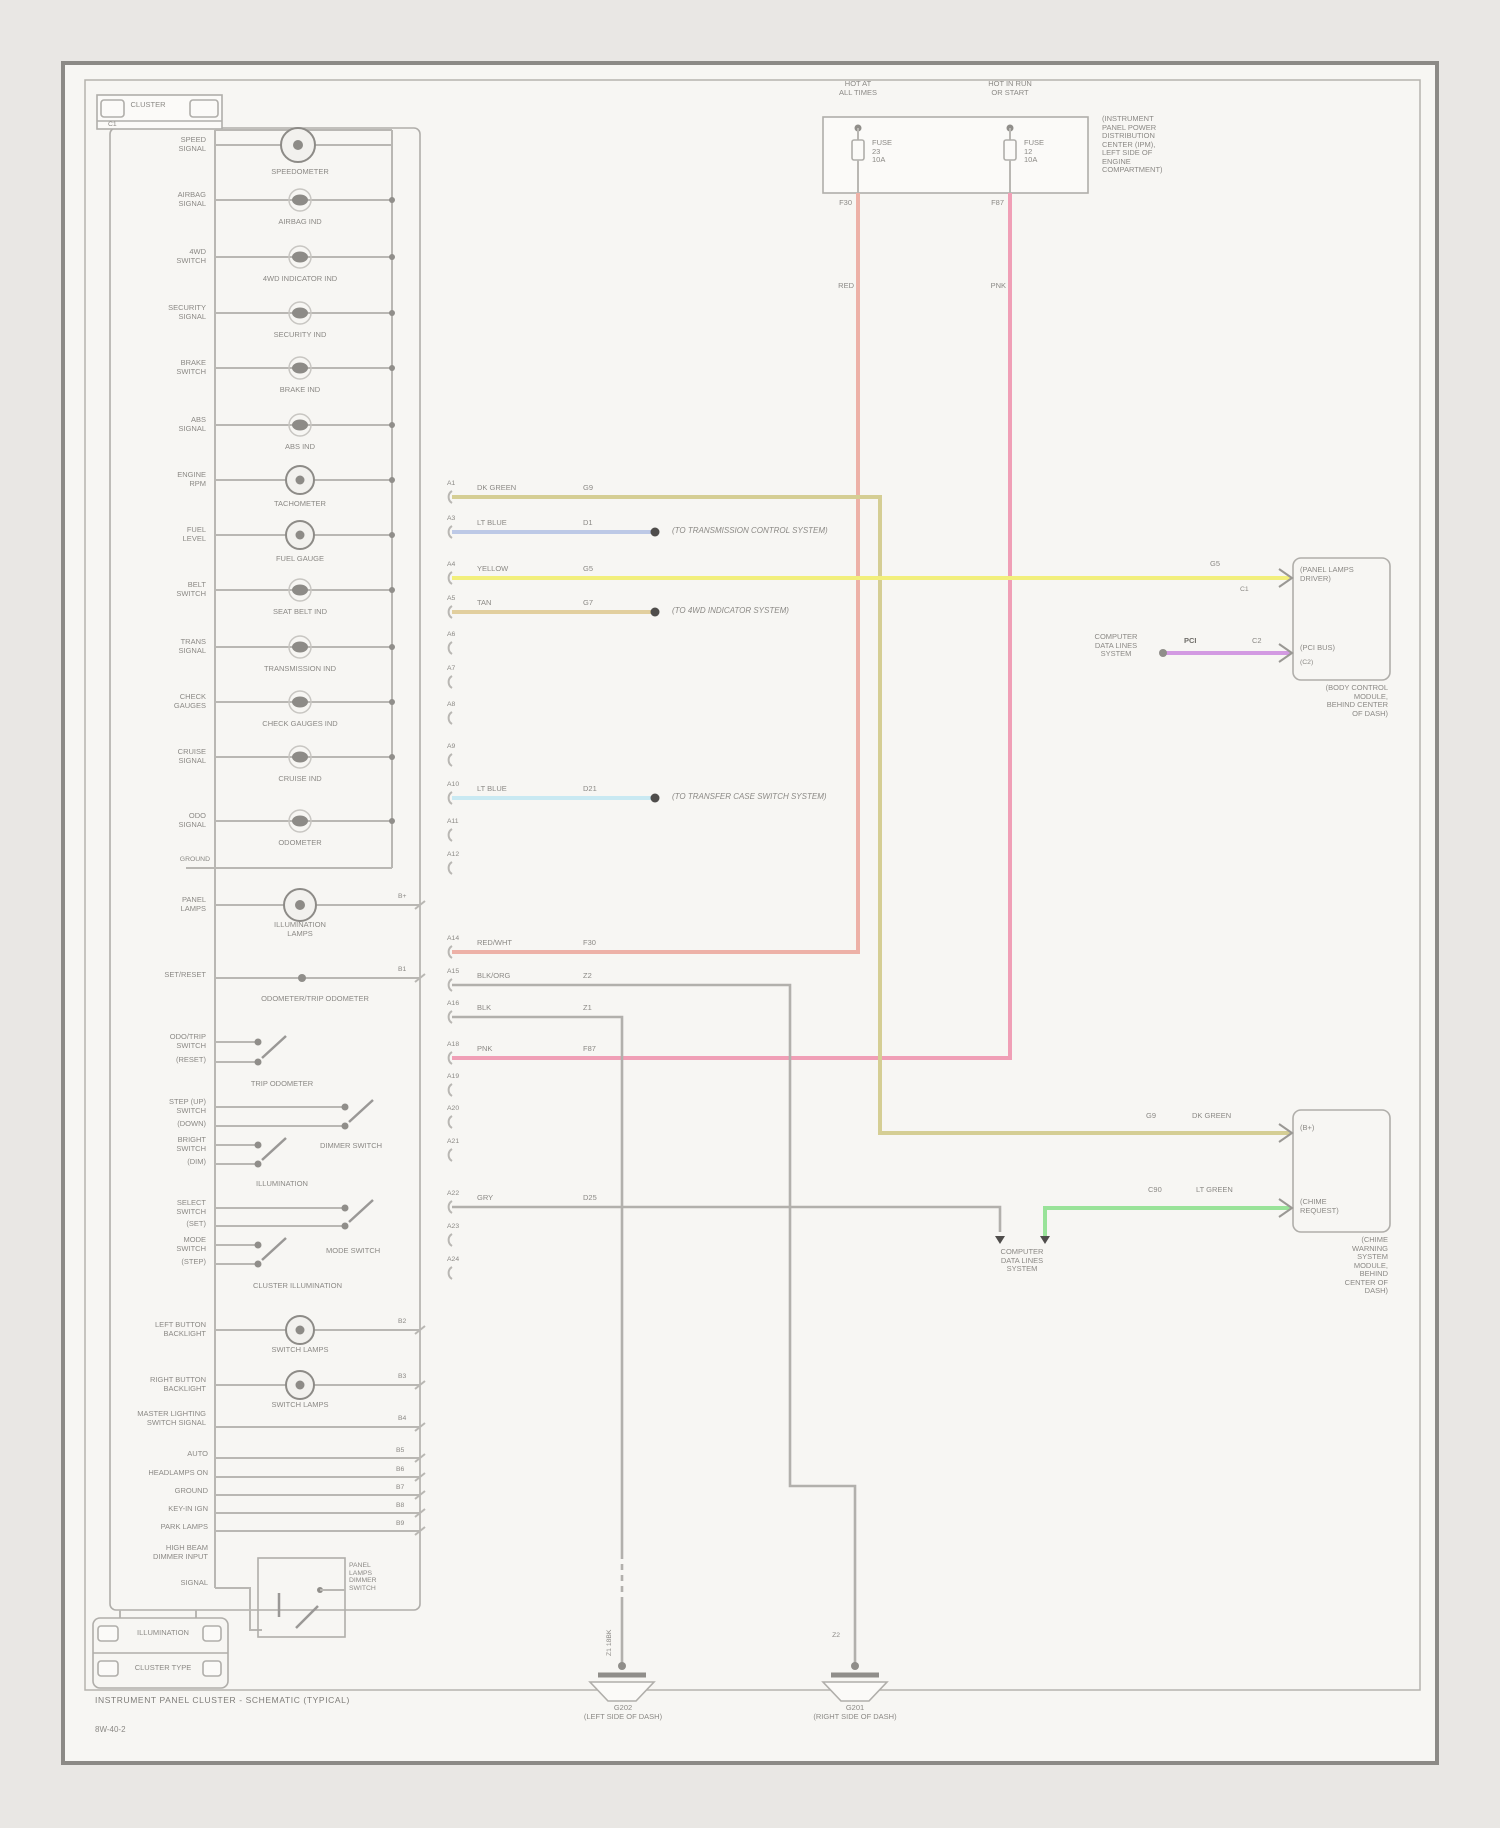 This screenshot has height=1828, width=1500. What do you see at coordinates (300, 510) in the screenshot?
I see `indicator-lamp-icons` at bounding box center [300, 510].